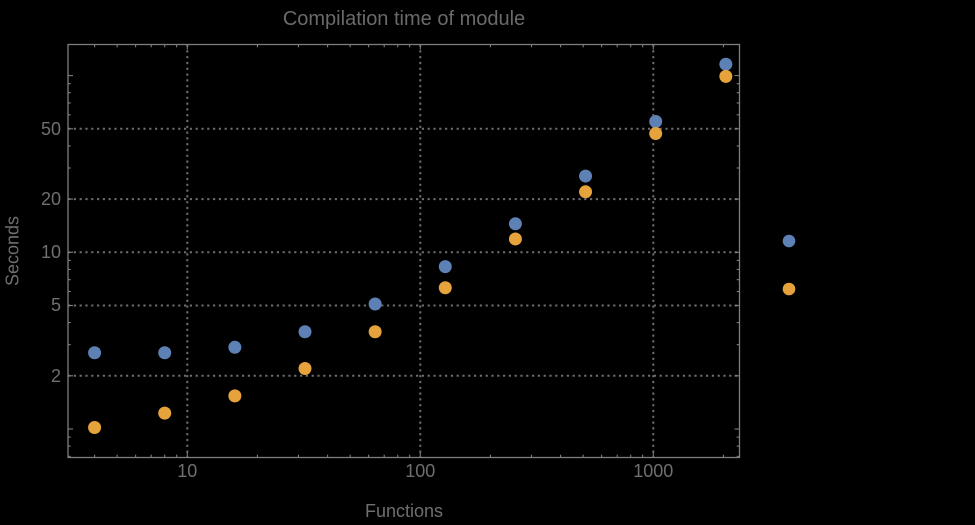 Image resolution: width=975 pixels, height=525 pixels. What do you see at coordinates (187, 471) in the screenshot?
I see `x-tick-label-10: 10` at bounding box center [187, 471].